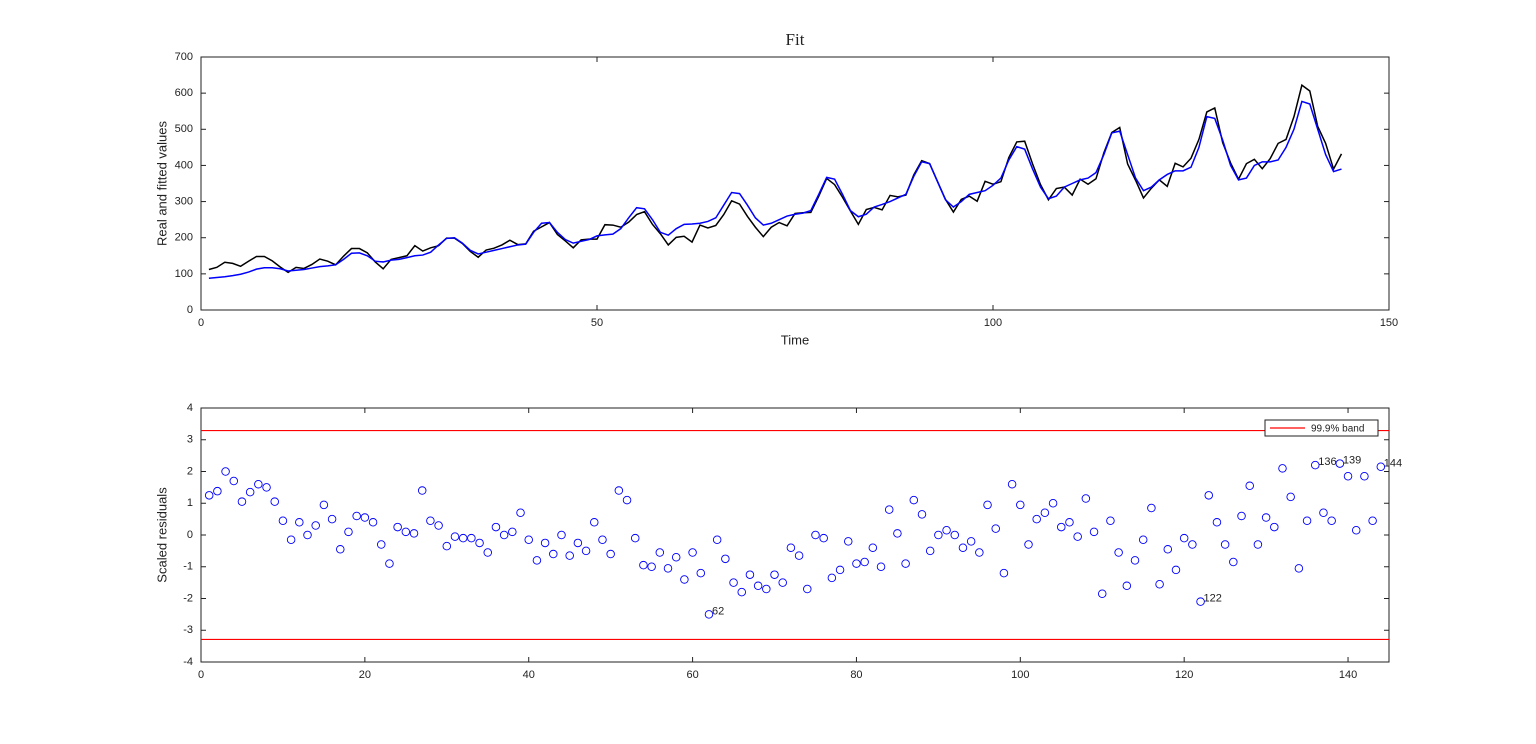 Image resolution: width=1536 pixels, height=744 pixels. I want to click on x-tick-label: 120, so click(1184, 675).